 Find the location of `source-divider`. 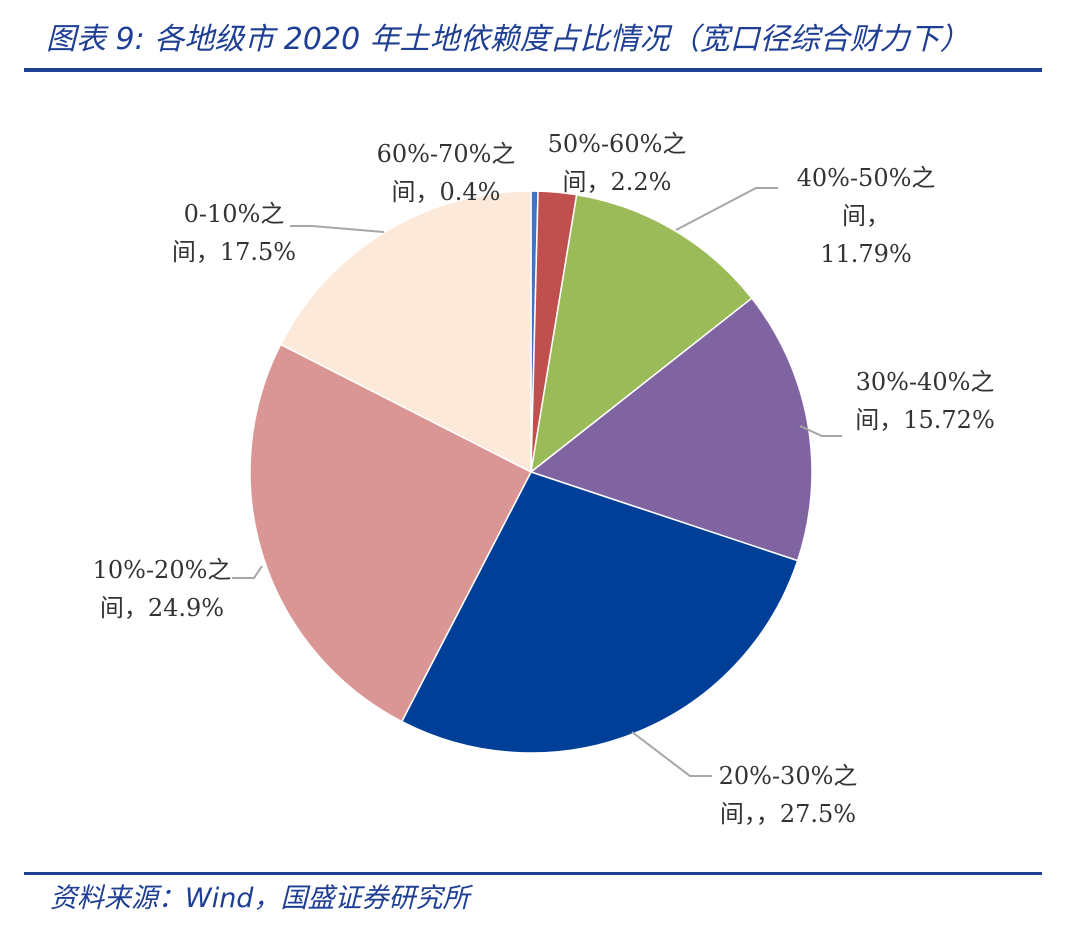

source-divider is located at coordinates (533, 873).